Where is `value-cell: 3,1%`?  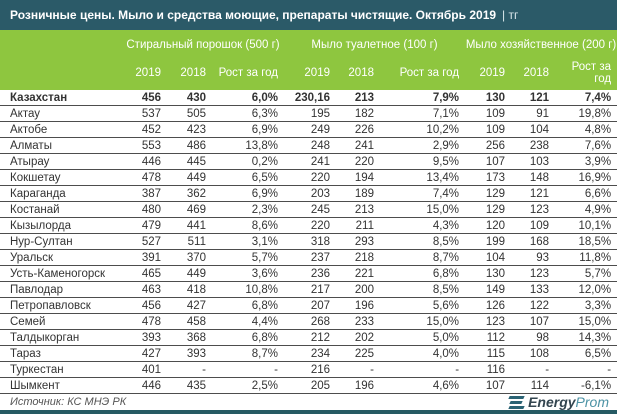
value-cell: 3,1% is located at coordinates (248, 241).